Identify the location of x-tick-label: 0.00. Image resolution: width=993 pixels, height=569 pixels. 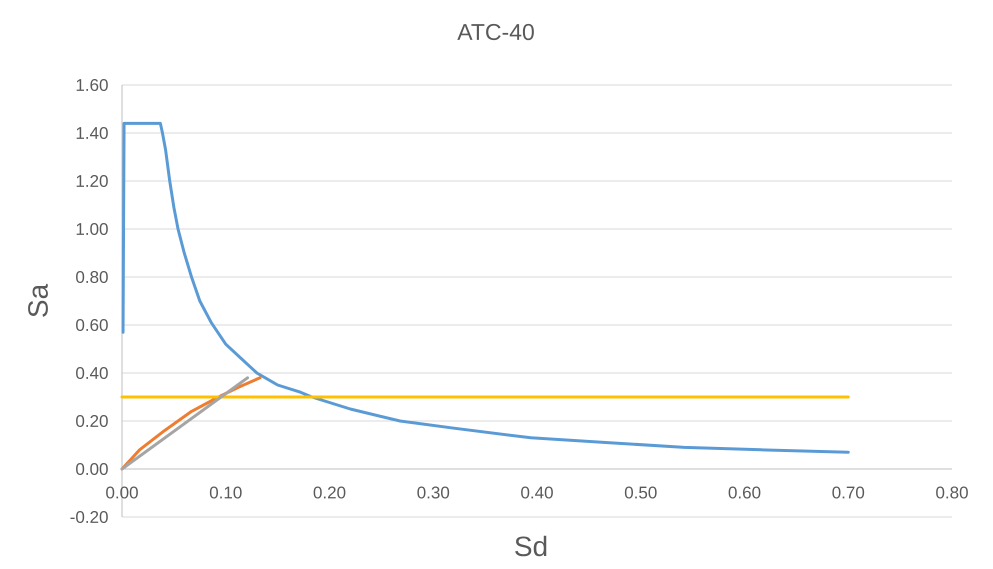
(122, 492).